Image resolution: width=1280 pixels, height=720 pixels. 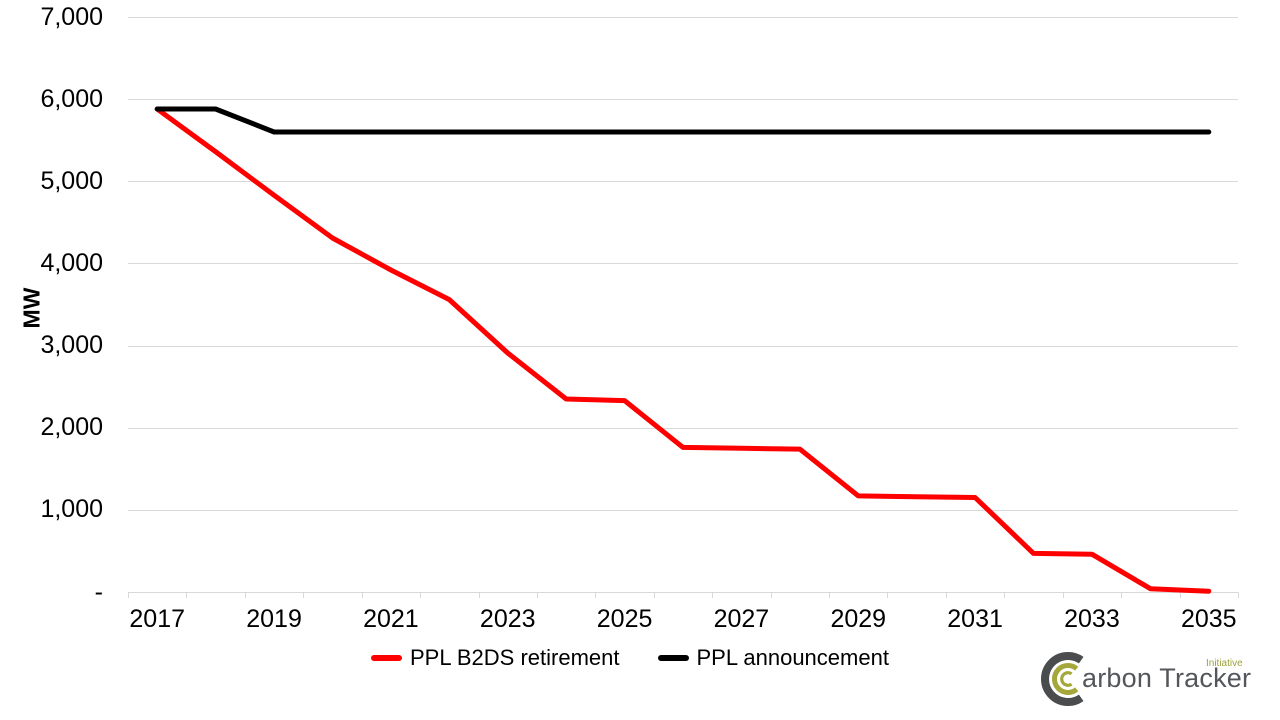 What do you see at coordinates (741, 619) in the screenshot?
I see `x-tick-label: 2027` at bounding box center [741, 619].